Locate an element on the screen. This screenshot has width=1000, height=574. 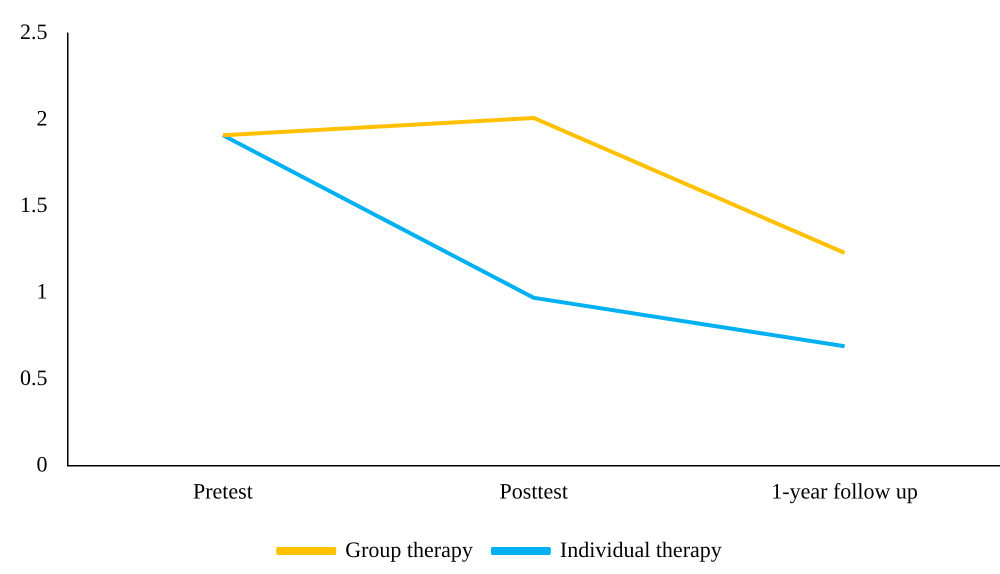
legend-label: Individual therapy is located at coordinates (641, 549).